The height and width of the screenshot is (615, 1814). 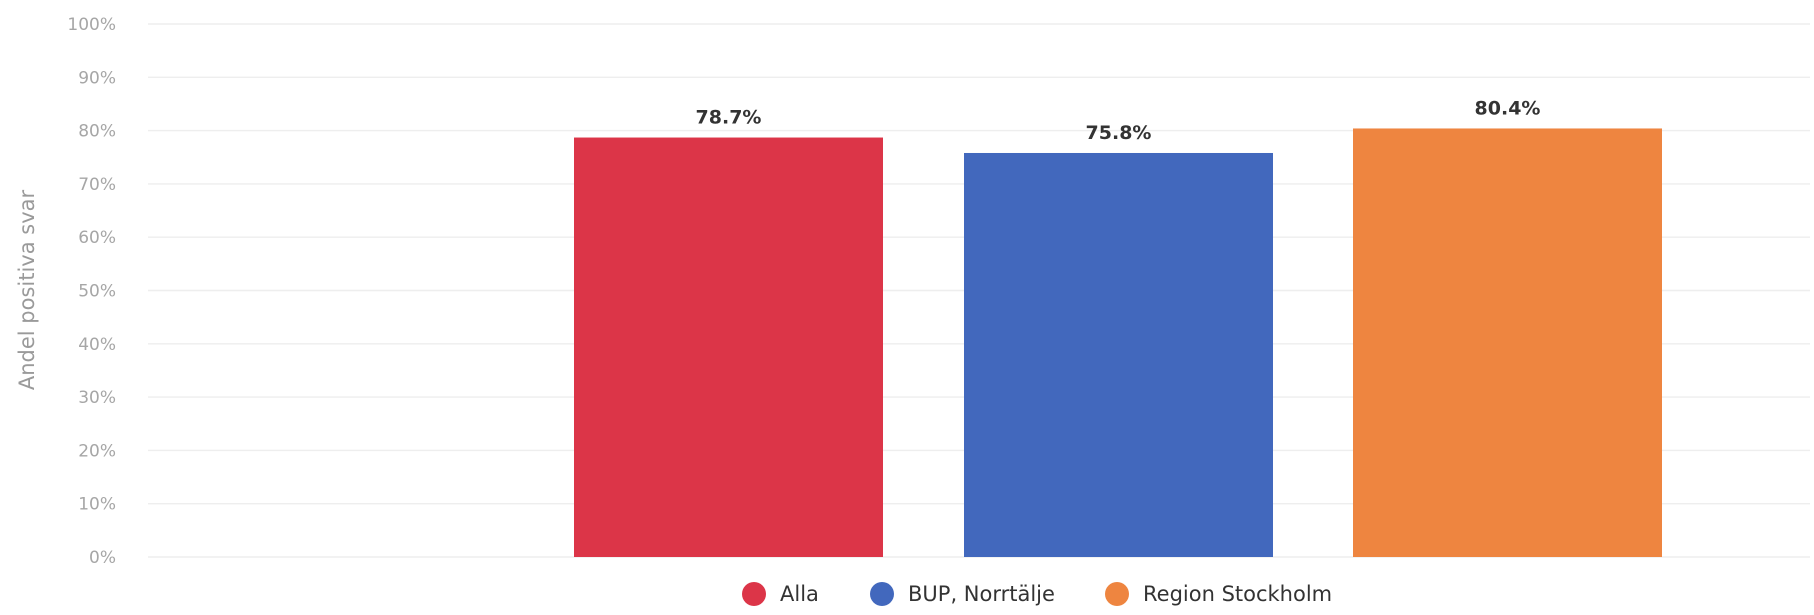 I want to click on data-label: 78.7%, so click(x=729, y=118).